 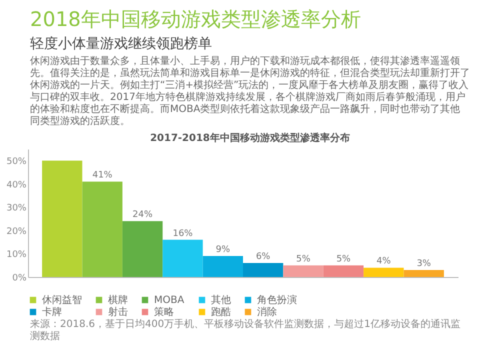 I want to click on data-label: 4%, so click(x=384, y=261).